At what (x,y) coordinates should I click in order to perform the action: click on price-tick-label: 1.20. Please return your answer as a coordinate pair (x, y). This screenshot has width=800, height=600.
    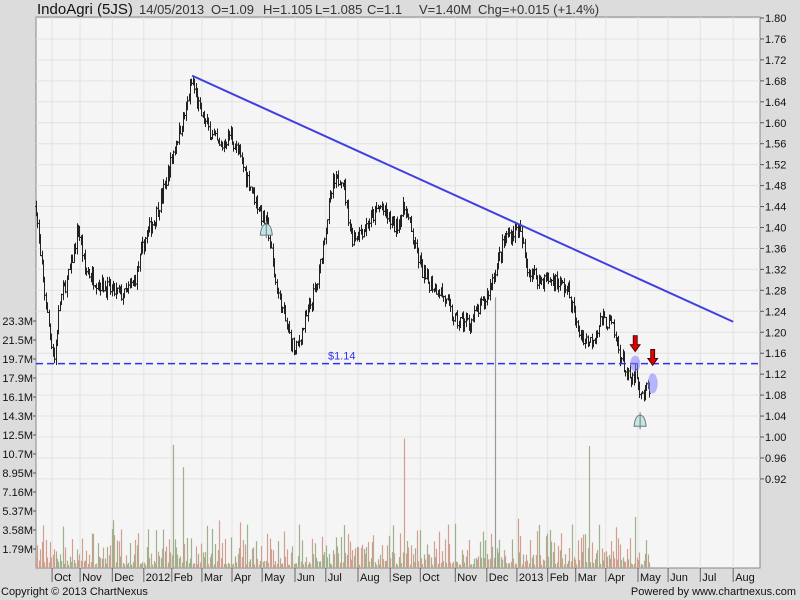
    Looking at the image, I should click on (775, 333).